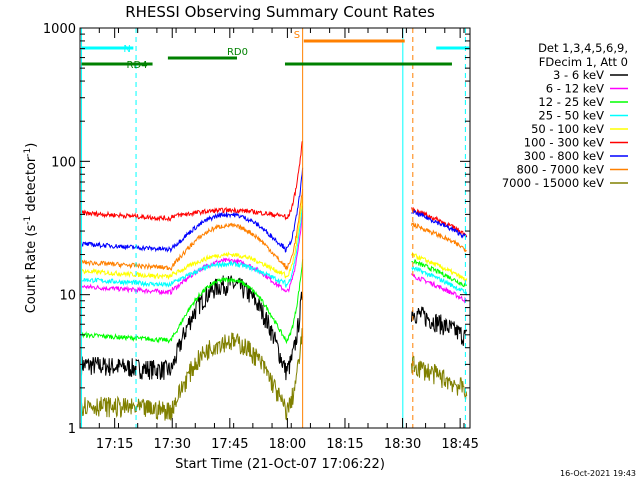 The width and height of the screenshot is (640, 480). I want to click on x-tick-label: 18:30, so click(402, 444).